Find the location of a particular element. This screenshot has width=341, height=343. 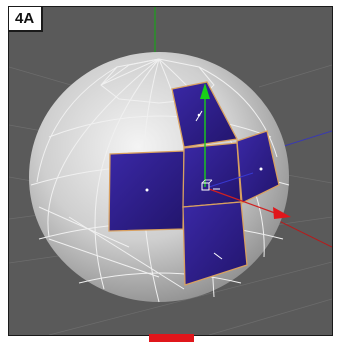

gizmo-y-arrow-handle is located at coordinates (205, 91).